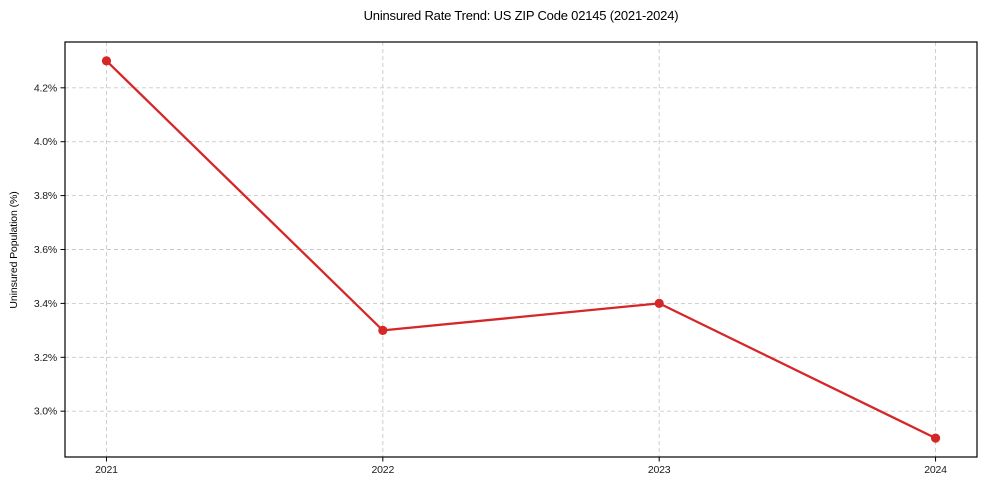 The height and width of the screenshot is (490, 989). Describe the element at coordinates (45, 358) in the screenshot. I see `y-tick-label: 3.2%` at that location.